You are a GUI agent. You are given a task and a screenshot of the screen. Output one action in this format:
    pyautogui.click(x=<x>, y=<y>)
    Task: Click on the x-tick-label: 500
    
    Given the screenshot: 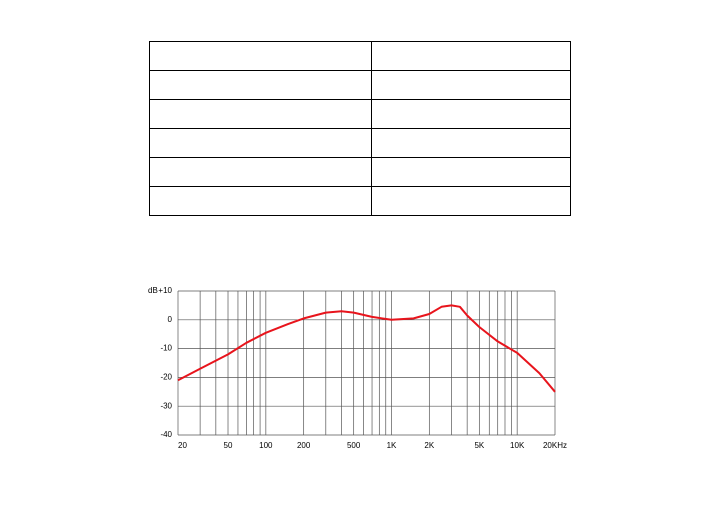 What is the action you would take?
    pyautogui.click(x=354, y=445)
    